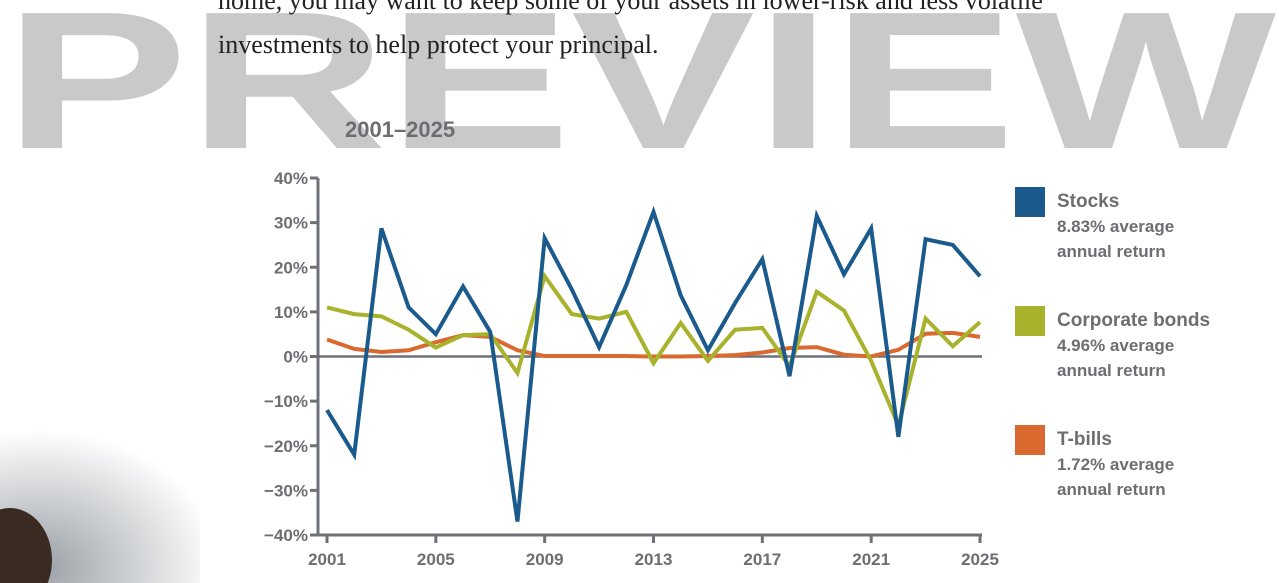  I want to click on legend-description: 1.72% average annual return, so click(1116, 477).